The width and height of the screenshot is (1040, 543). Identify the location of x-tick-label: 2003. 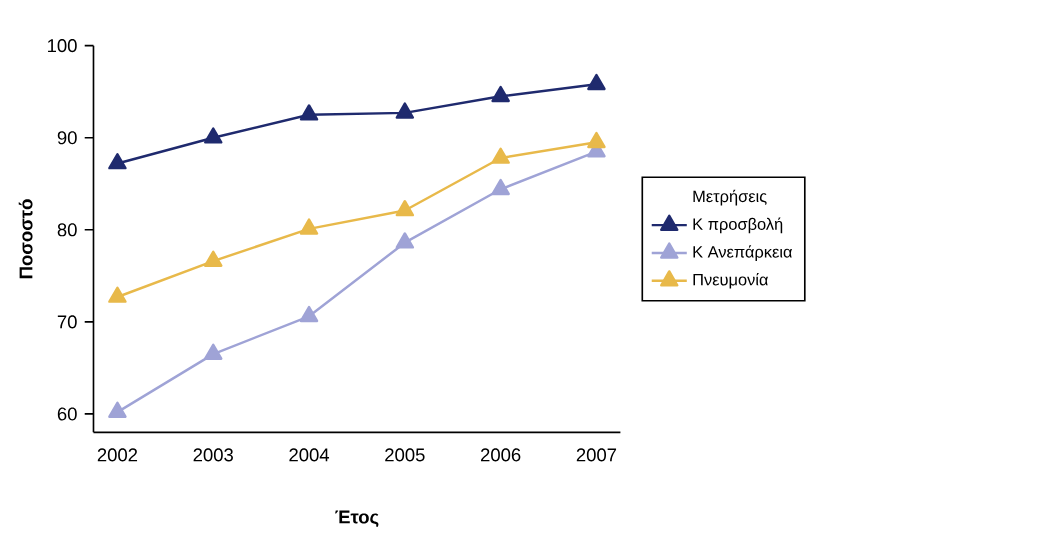
(213, 455).